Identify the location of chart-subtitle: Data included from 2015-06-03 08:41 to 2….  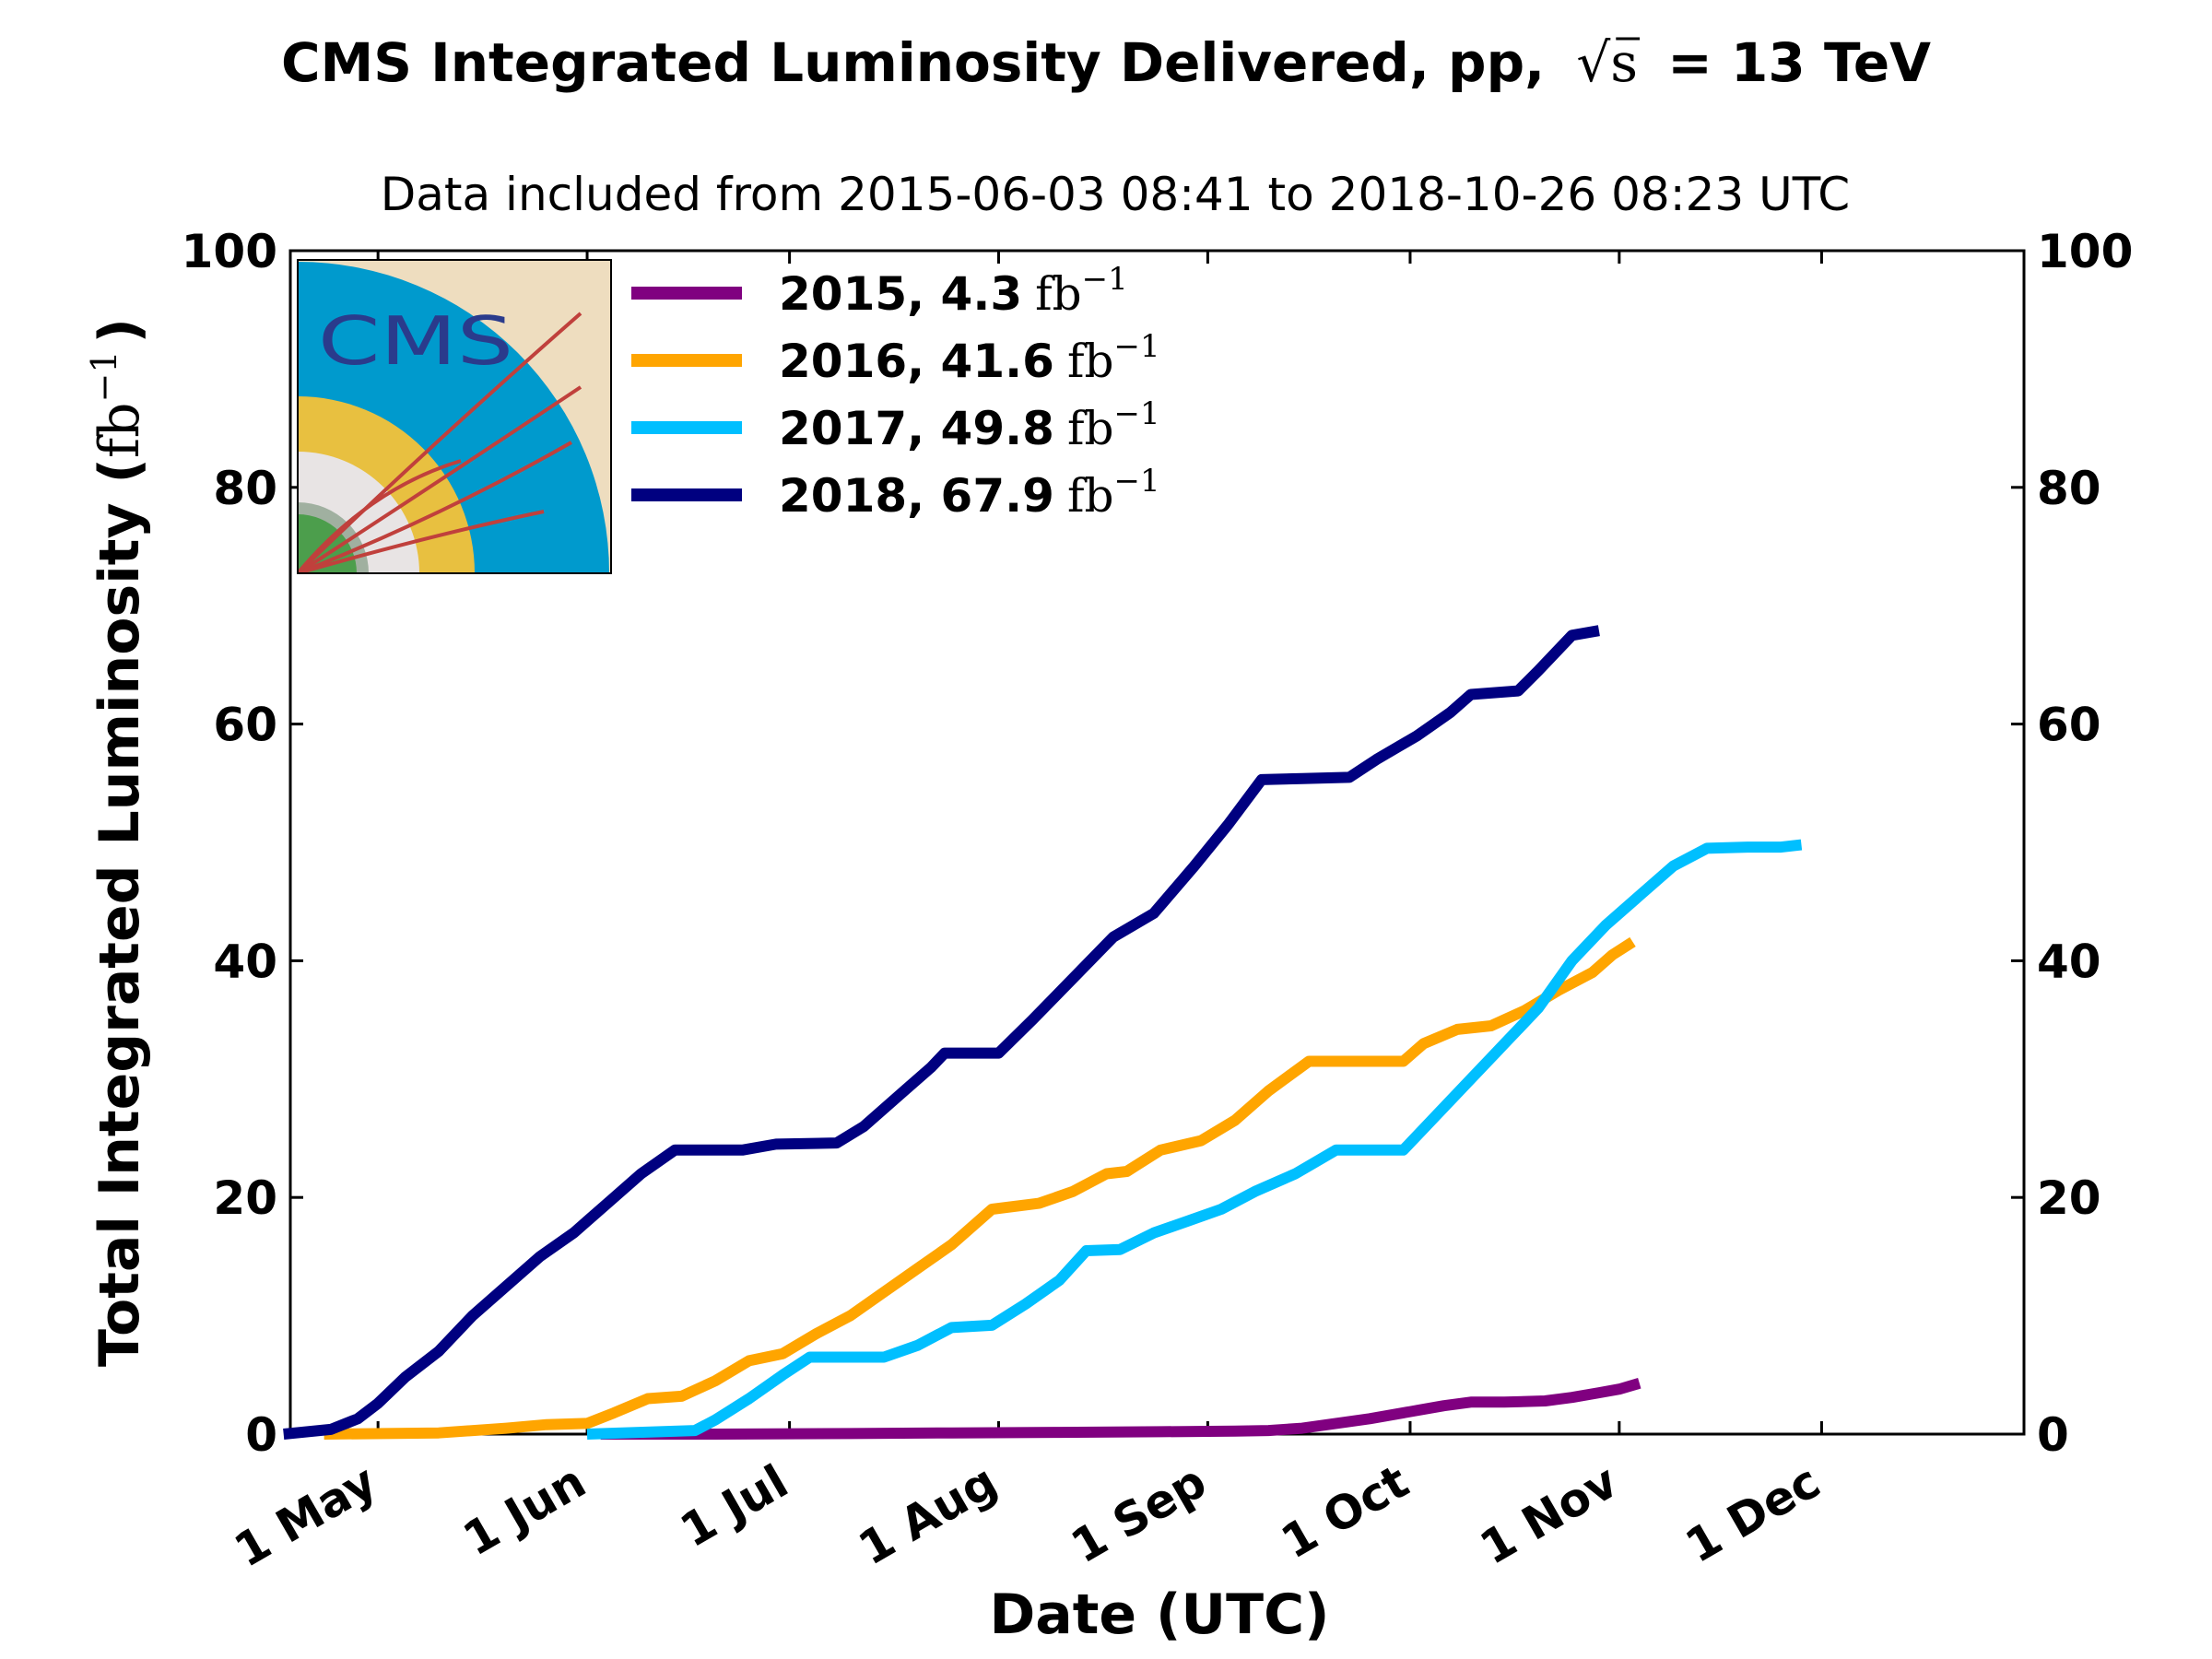
(1115, 194).